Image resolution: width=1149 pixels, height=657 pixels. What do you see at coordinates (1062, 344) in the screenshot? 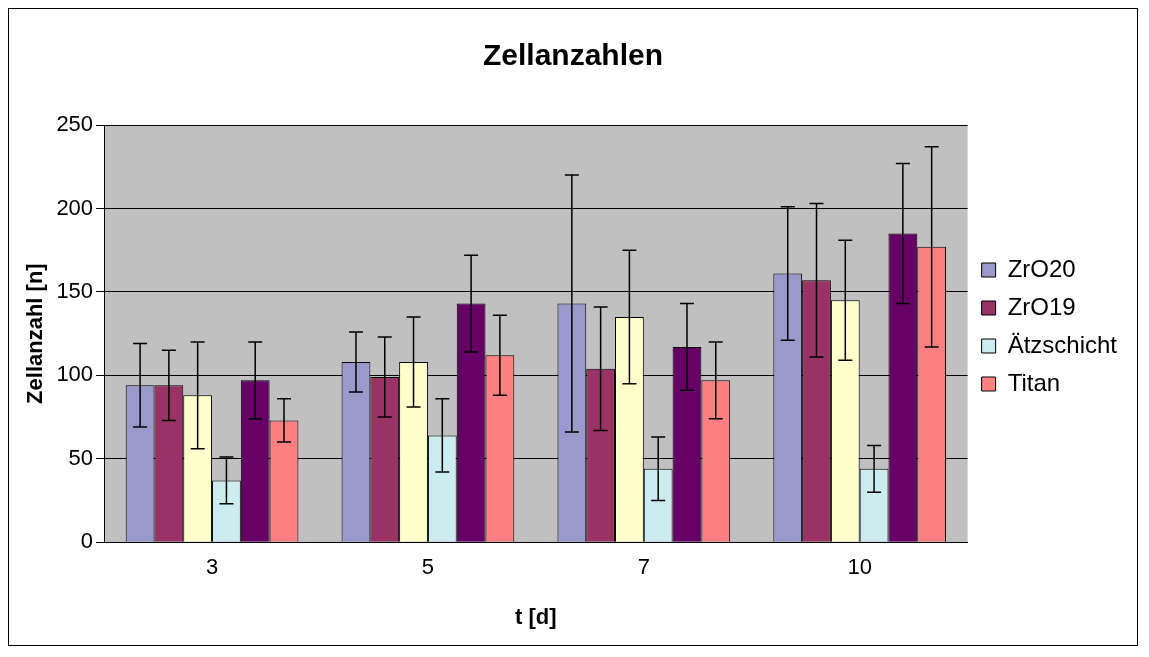
I see `legend-label: Ätzschicht` at bounding box center [1062, 344].